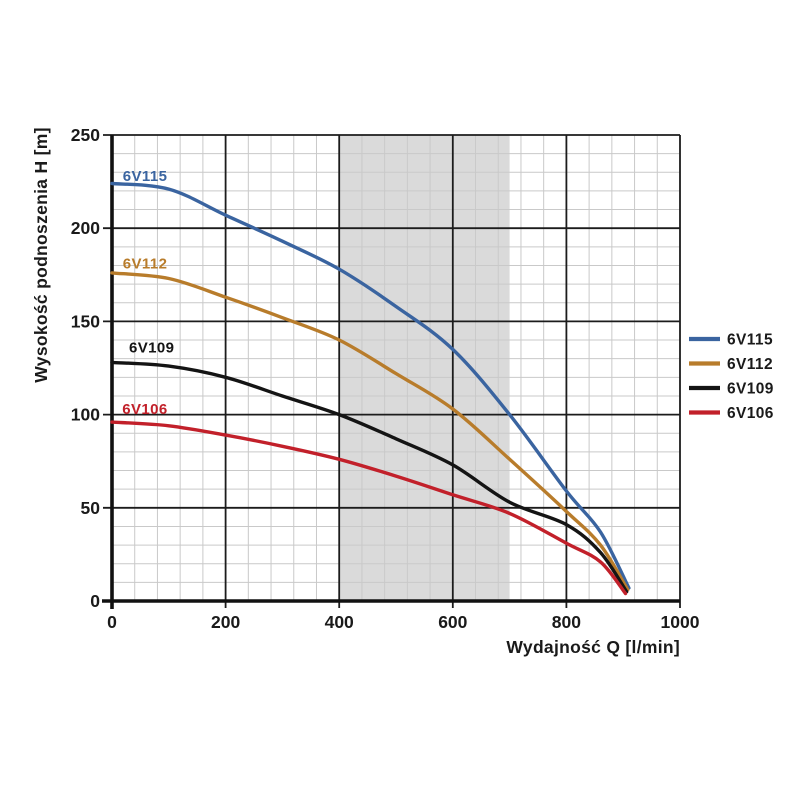 The image size is (800, 805). I want to click on y-tick-label: 50, so click(91, 508).